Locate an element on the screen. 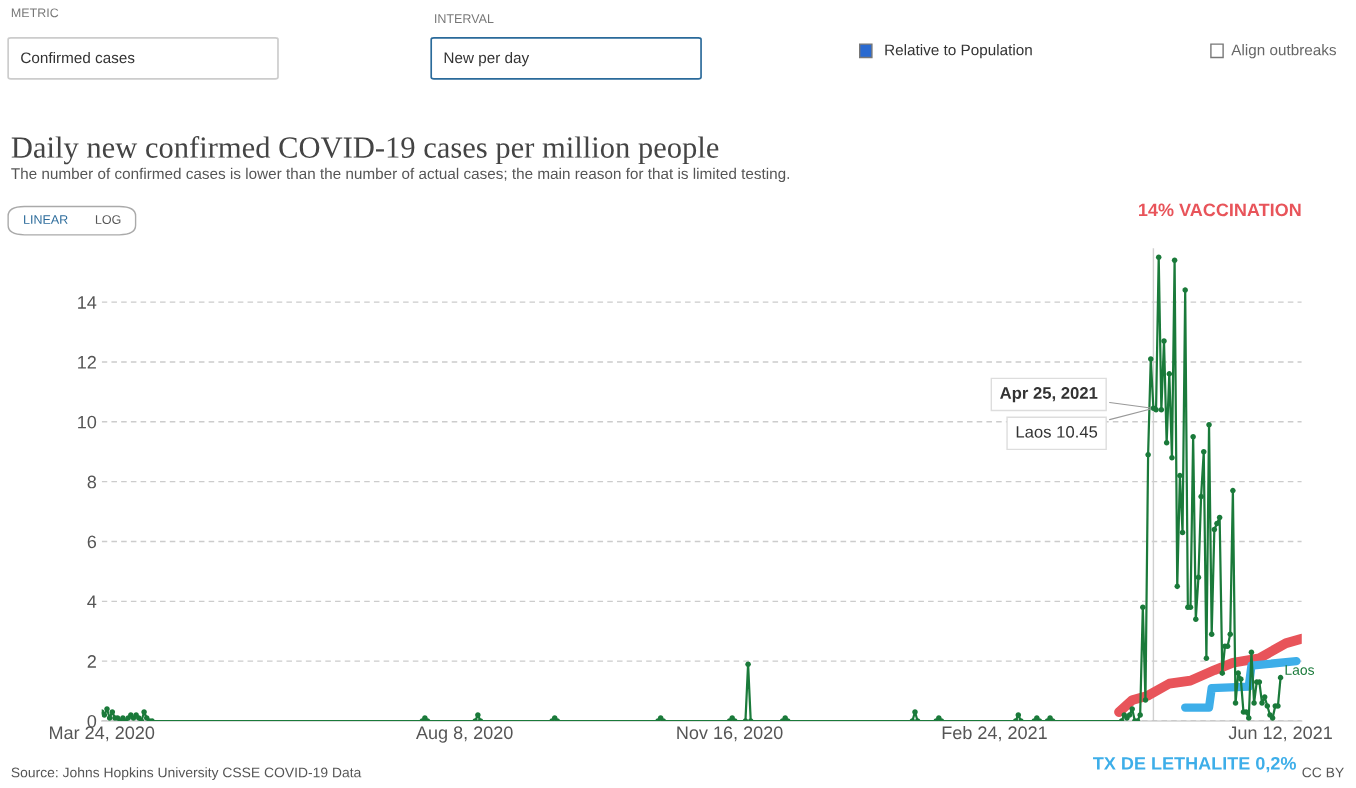  y-tick-label: 12 is located at coordinates (87, 362).